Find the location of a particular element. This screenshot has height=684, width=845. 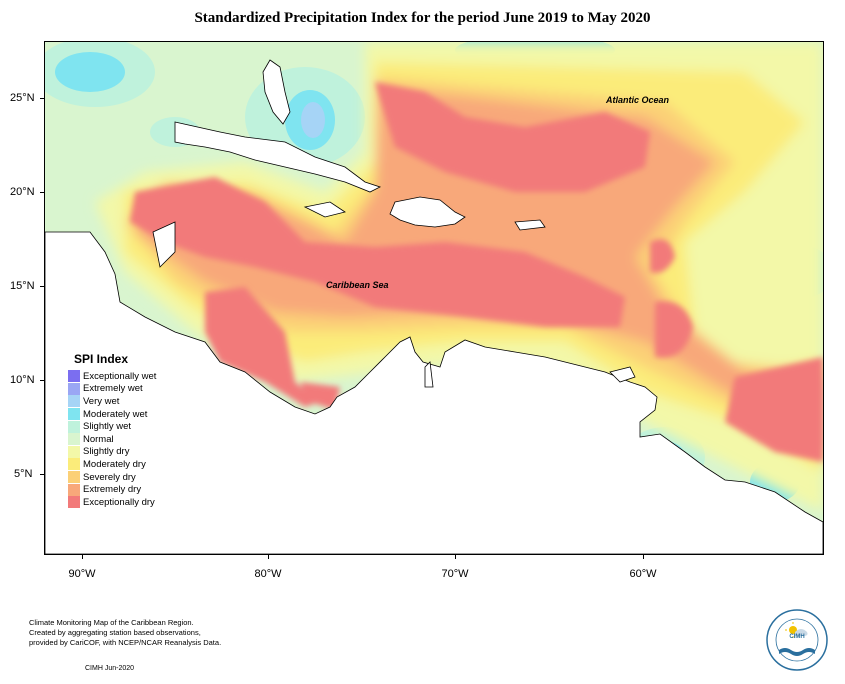

logo-text: CIMH is located at coordinates (797, 637).